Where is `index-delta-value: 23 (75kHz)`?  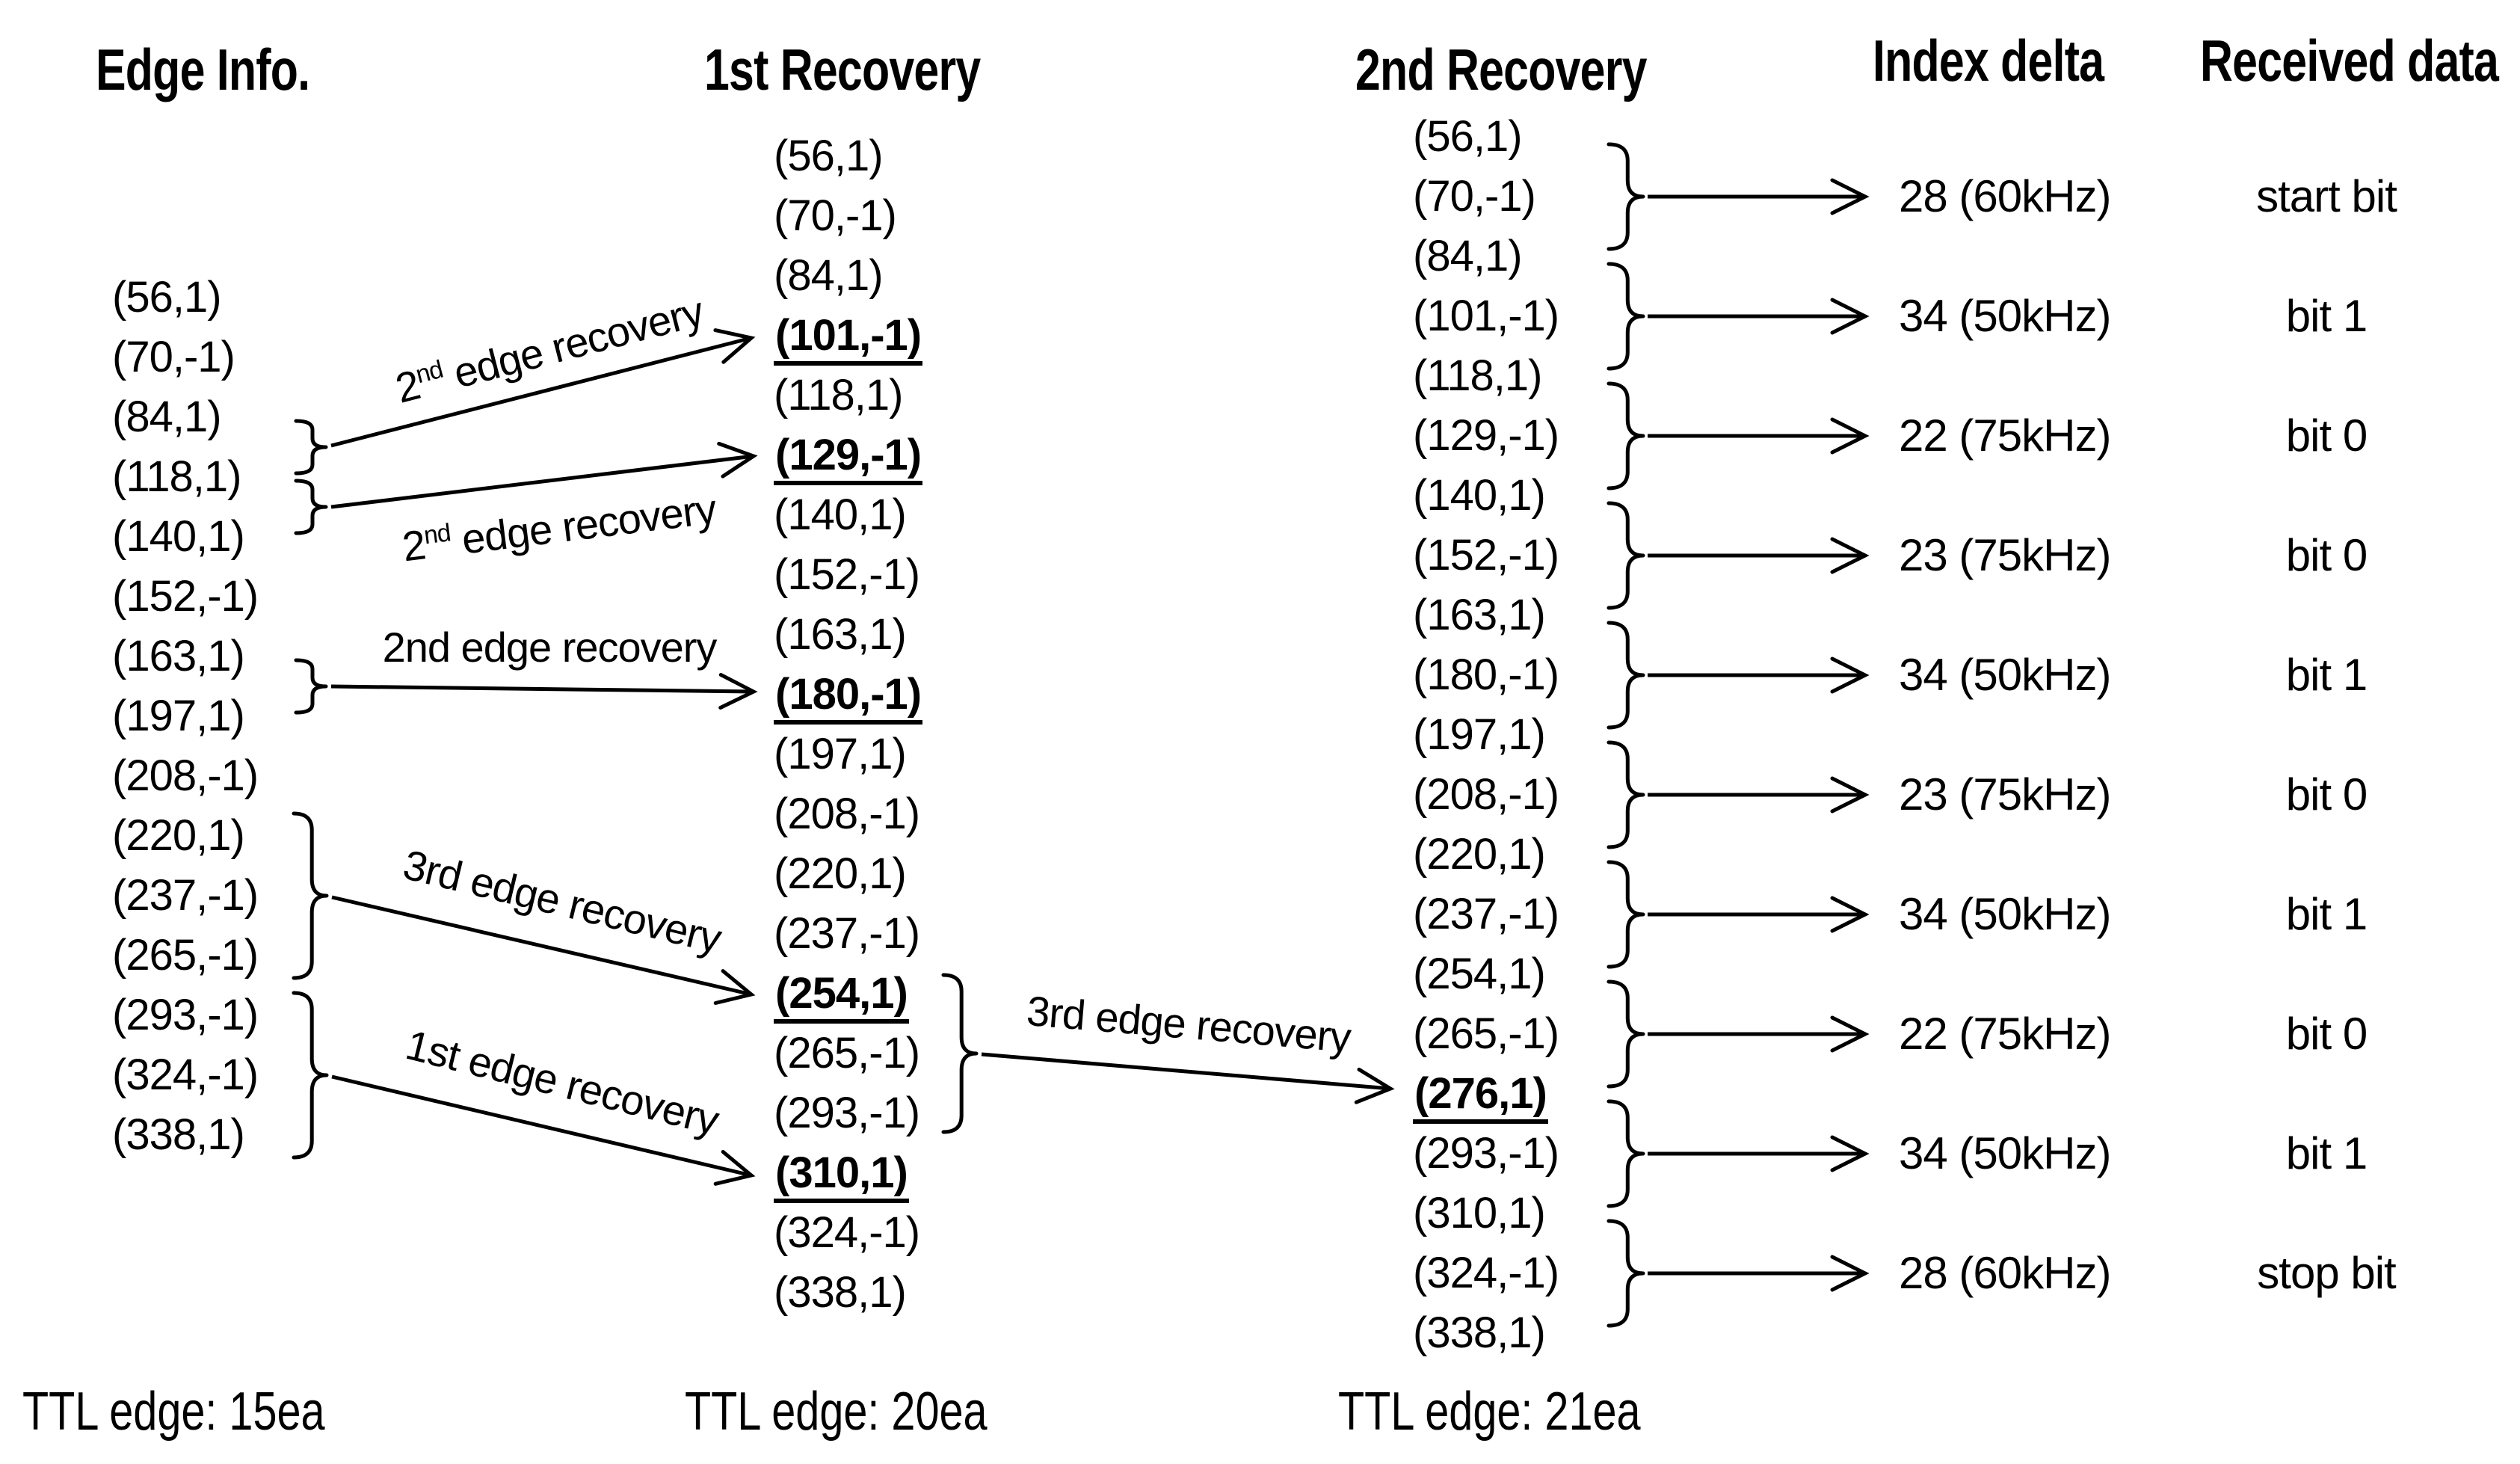
index-delta-value: 23 (75kHz) is located at coordinates (2005, 555).